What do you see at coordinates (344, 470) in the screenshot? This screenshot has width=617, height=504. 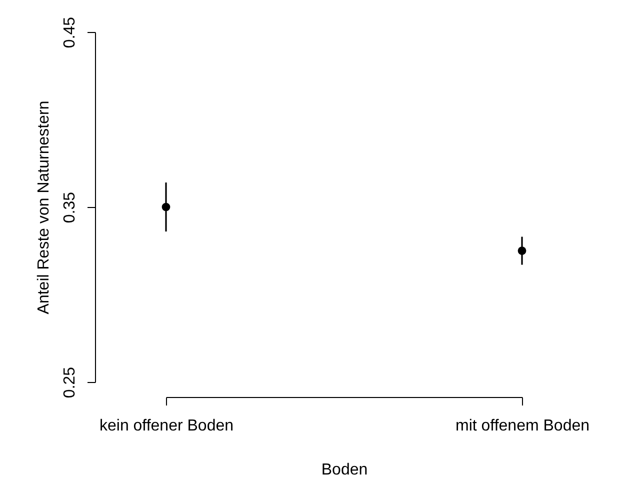 I see `x-axis-title: Boden` at bounding box center [344, 470].